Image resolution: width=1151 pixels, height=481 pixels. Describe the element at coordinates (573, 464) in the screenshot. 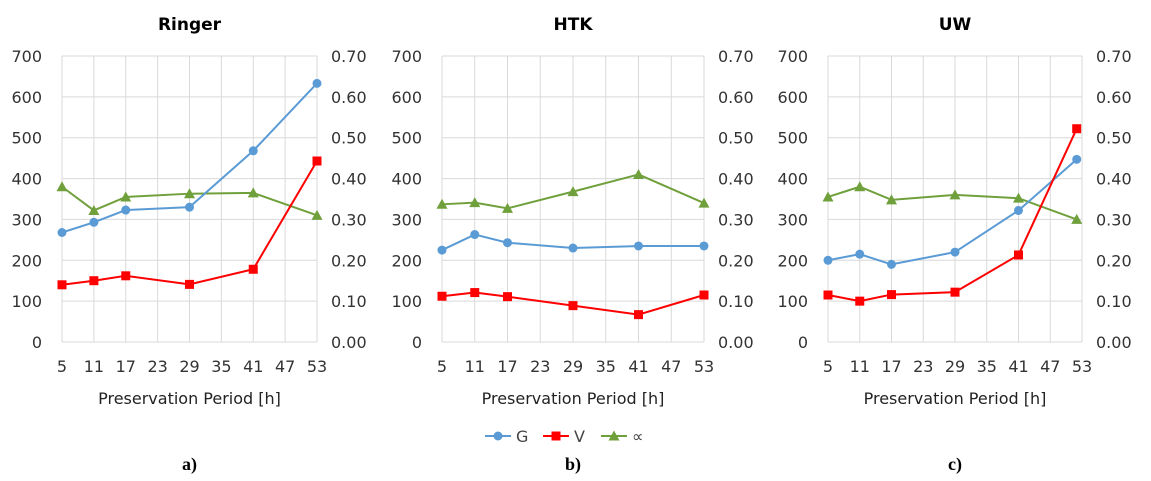

I see `panel-caption: b)` at that location.